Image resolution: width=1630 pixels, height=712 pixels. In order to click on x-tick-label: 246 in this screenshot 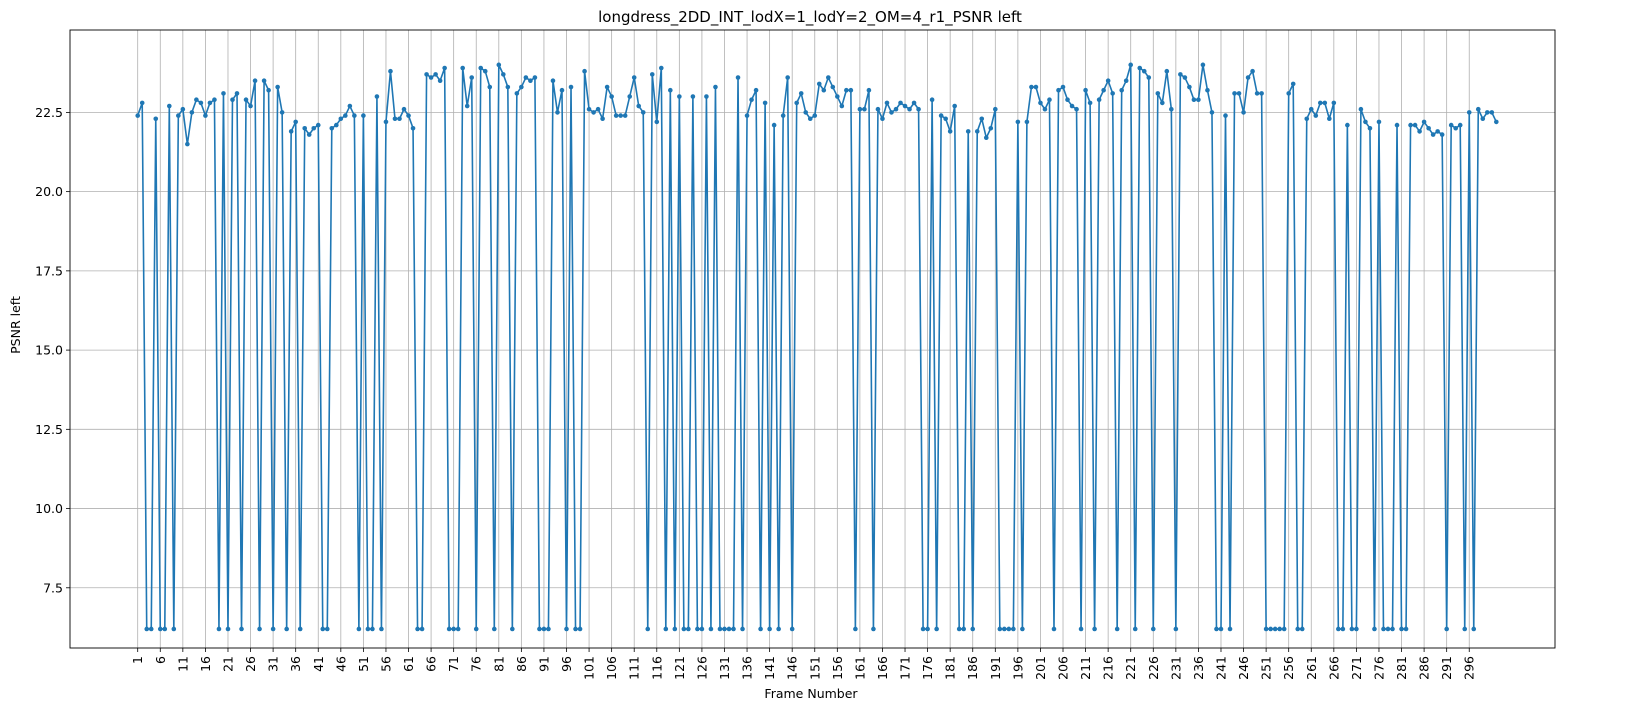, I will do `click(1243, 668)`.